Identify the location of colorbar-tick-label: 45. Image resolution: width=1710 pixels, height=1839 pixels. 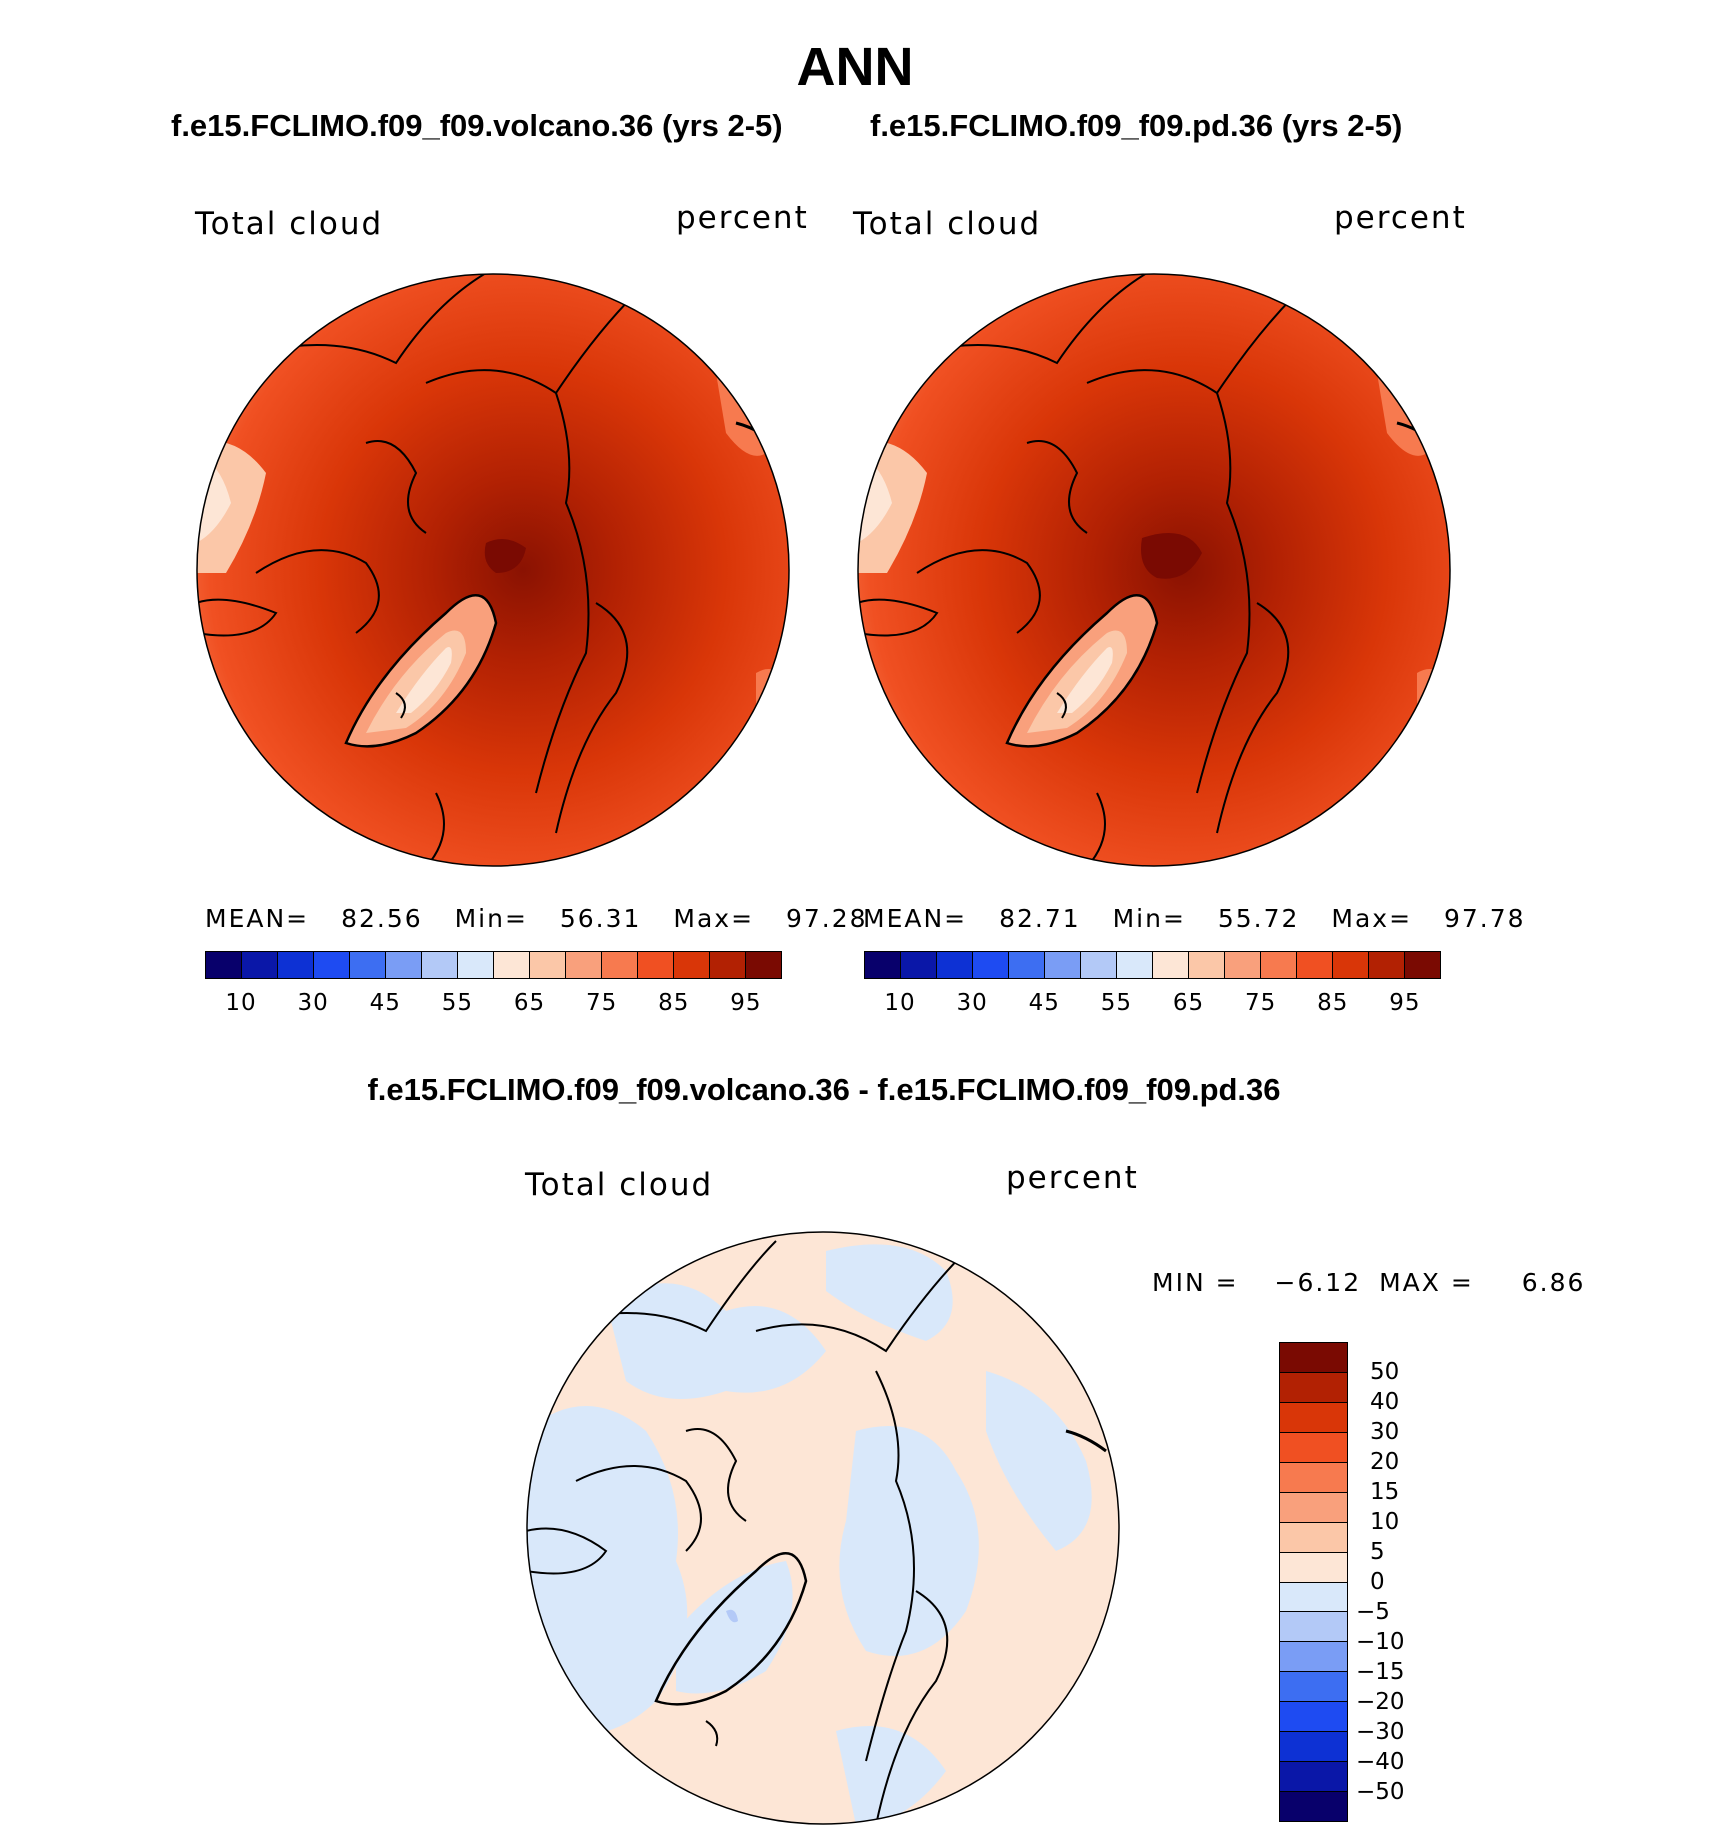
(385, 1003).